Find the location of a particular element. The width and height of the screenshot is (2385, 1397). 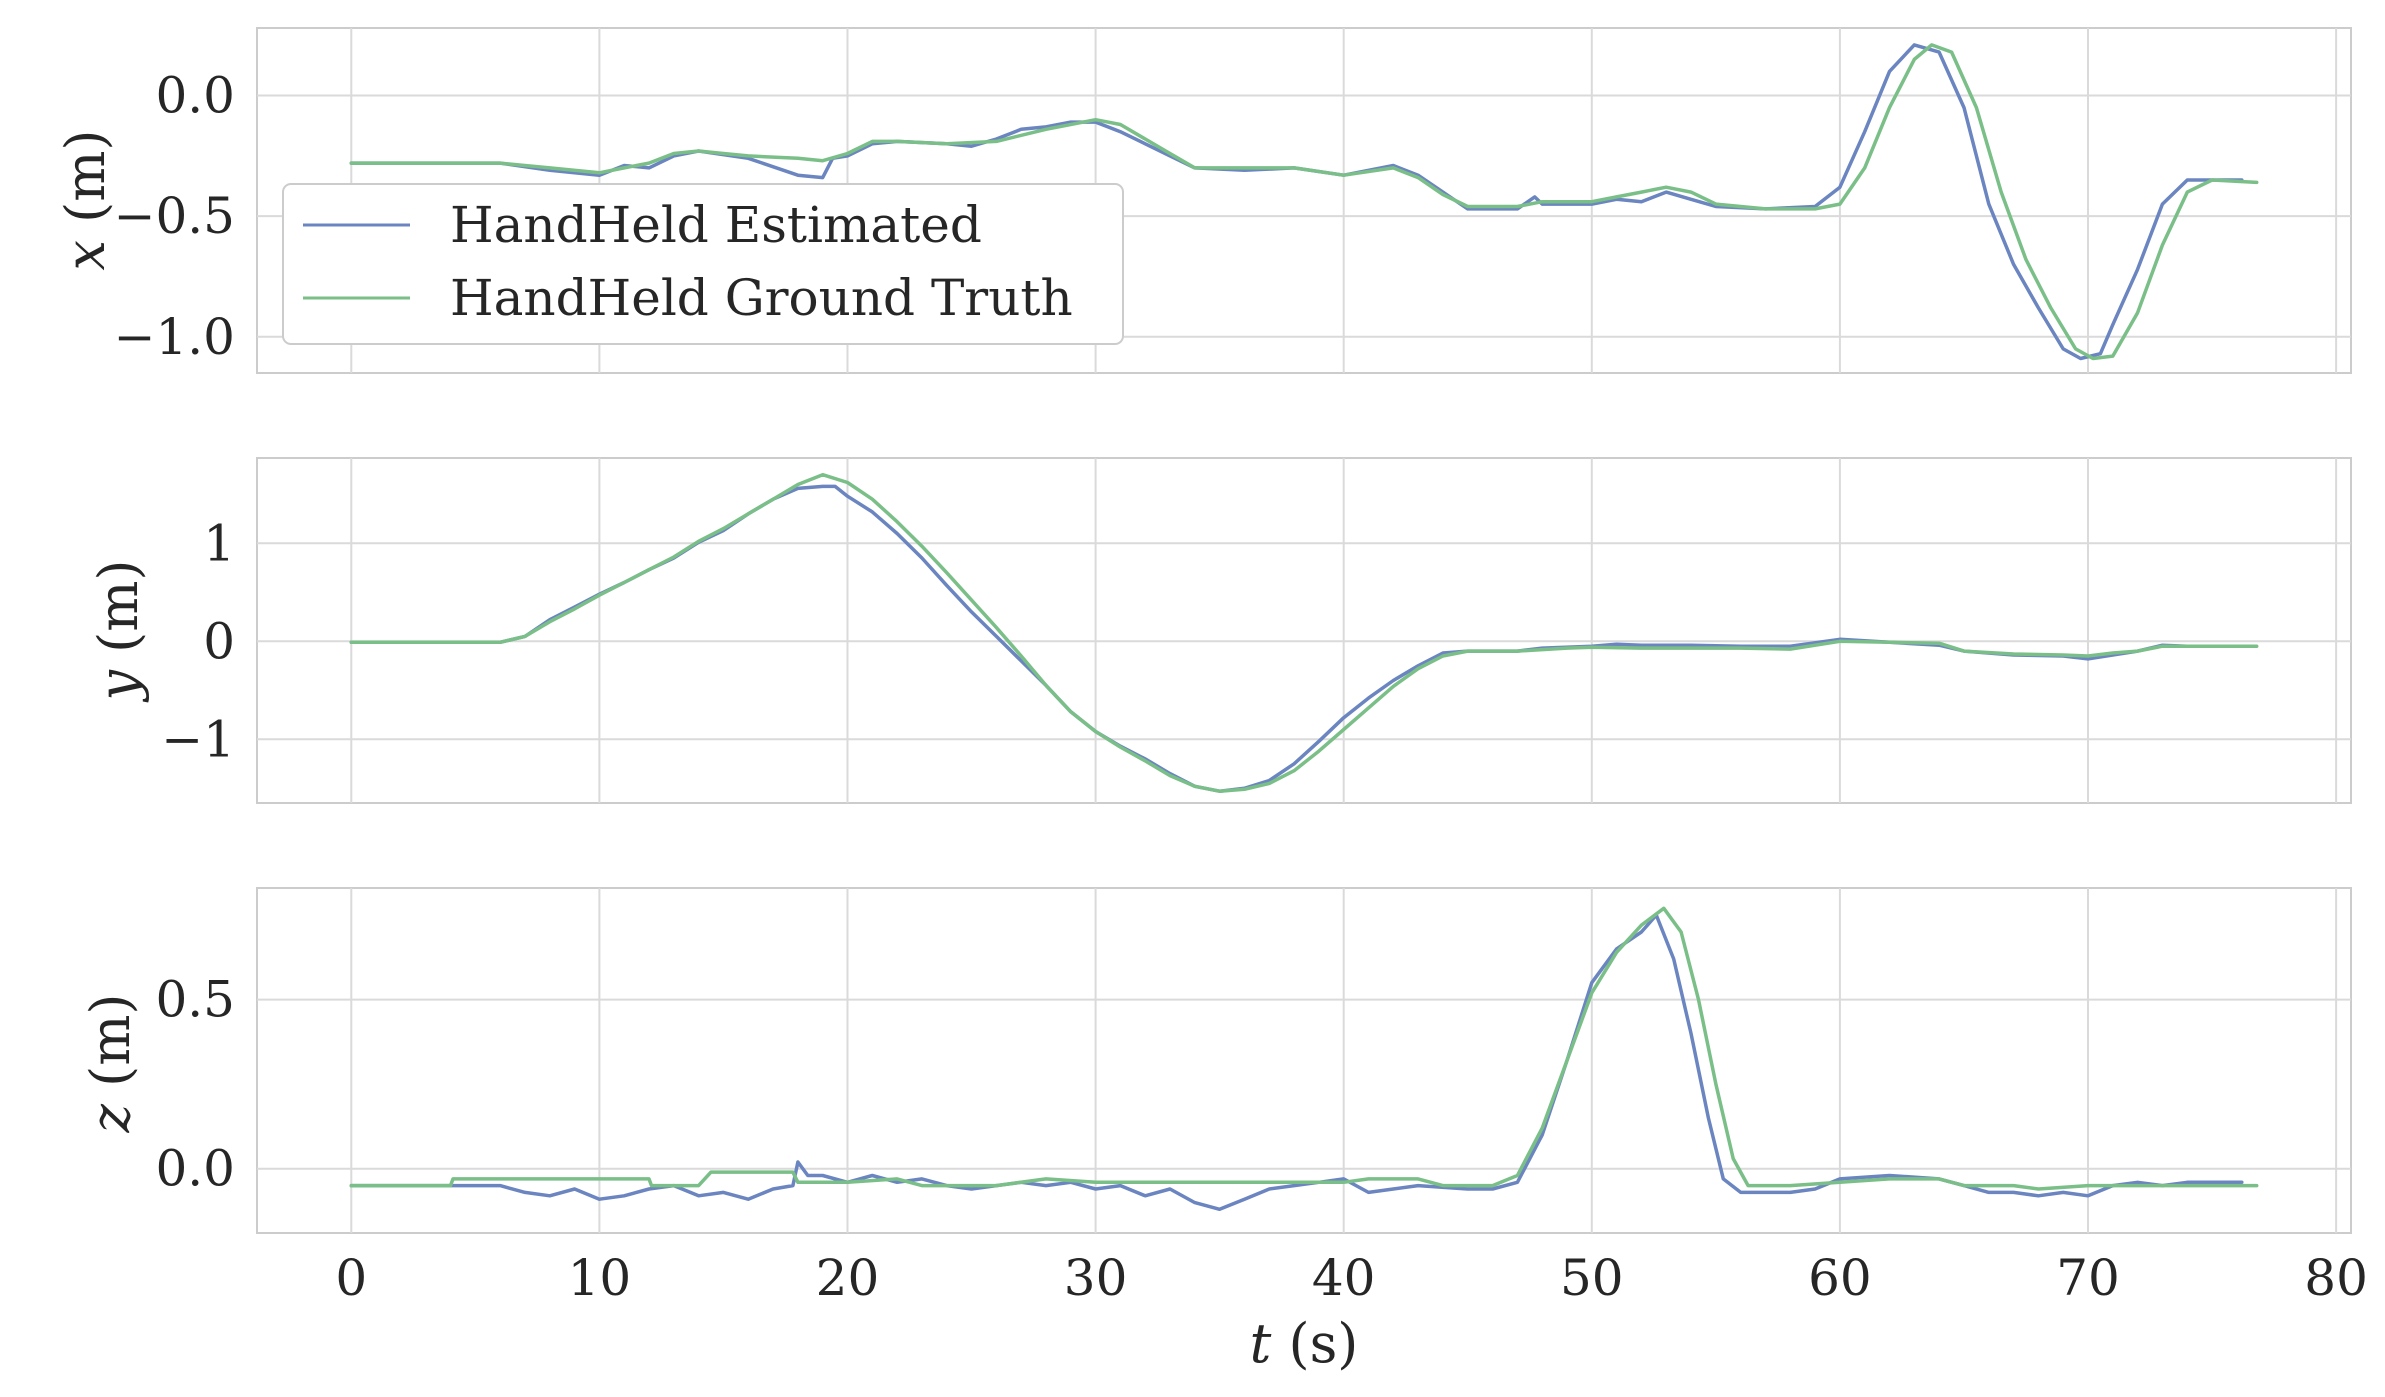

y-axis-label-z: z (m) is located at coordinates (110, 1064).